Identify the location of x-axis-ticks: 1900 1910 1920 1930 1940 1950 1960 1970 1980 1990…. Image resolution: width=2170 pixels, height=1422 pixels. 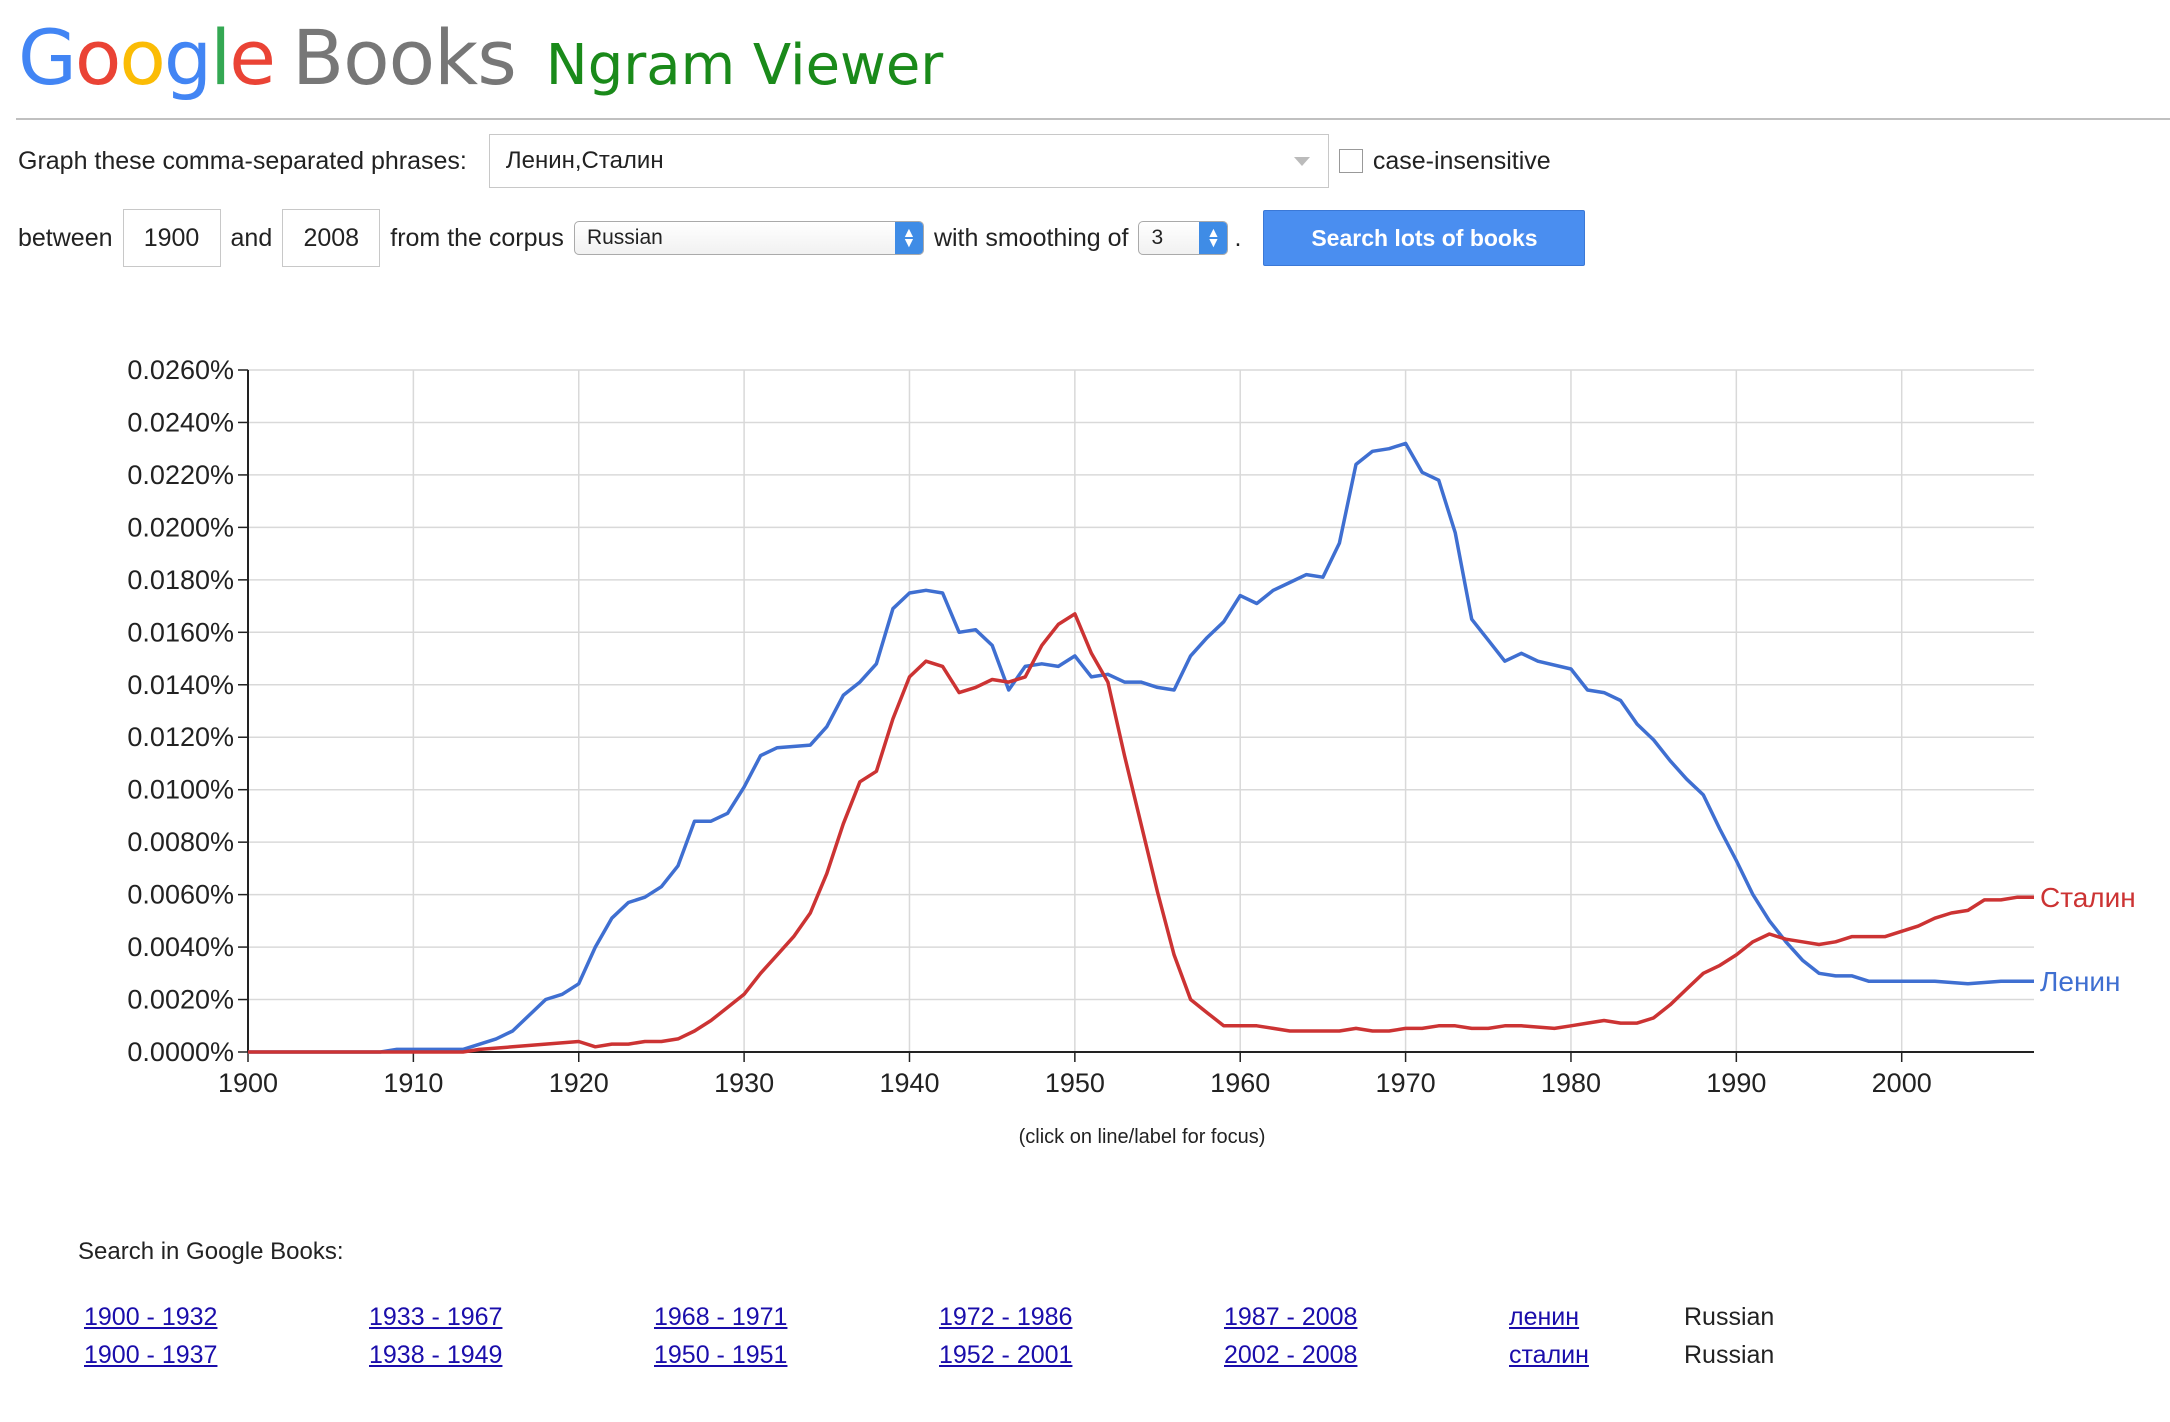
(1075, 1075).